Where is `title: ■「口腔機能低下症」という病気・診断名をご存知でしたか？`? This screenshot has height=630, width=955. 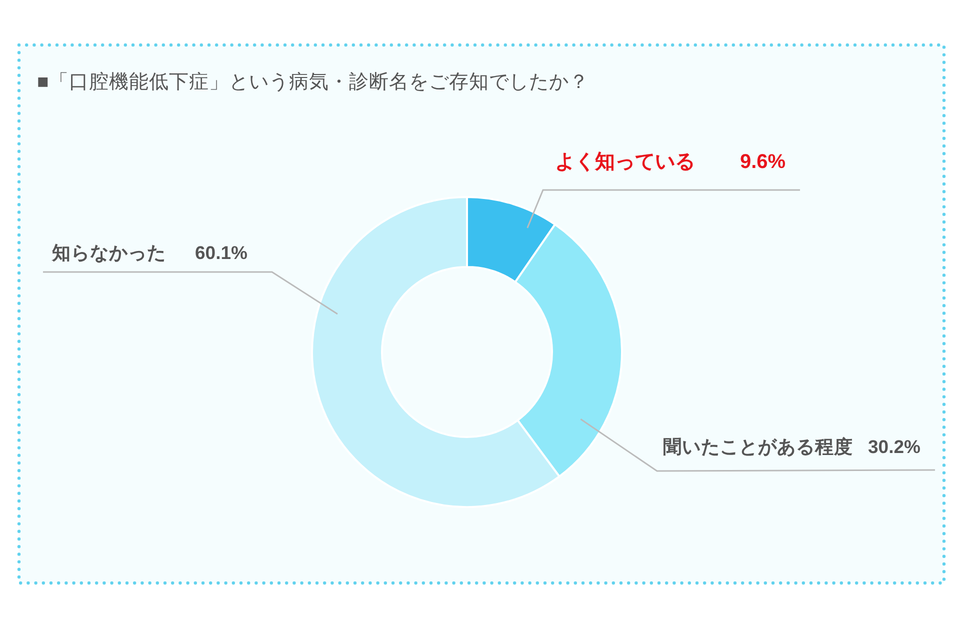
title: ■「口腔機能低下症」という病気・診断名をご存知でしたか？ is located at coordinates (313, 82).